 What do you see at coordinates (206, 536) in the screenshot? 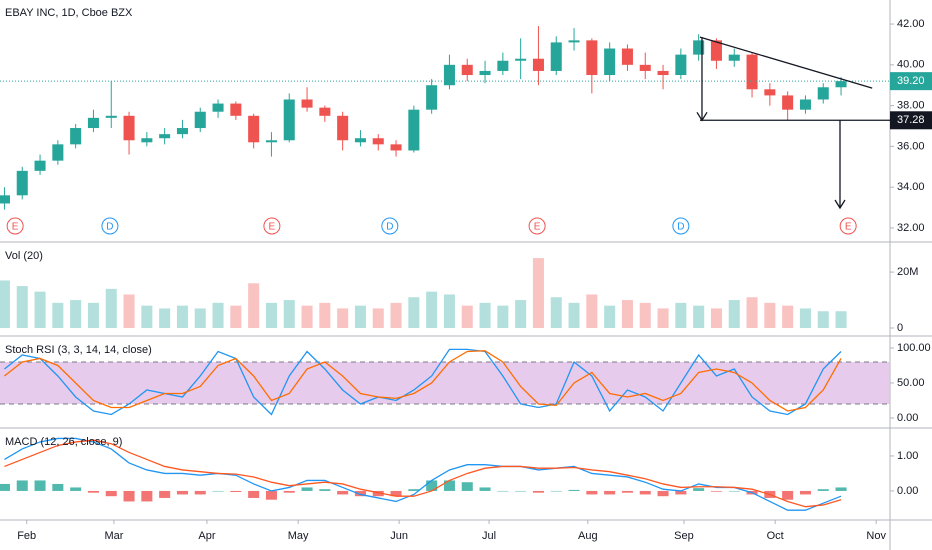
I see `x-tick-label: Apr` at bounding box center [206, 536].